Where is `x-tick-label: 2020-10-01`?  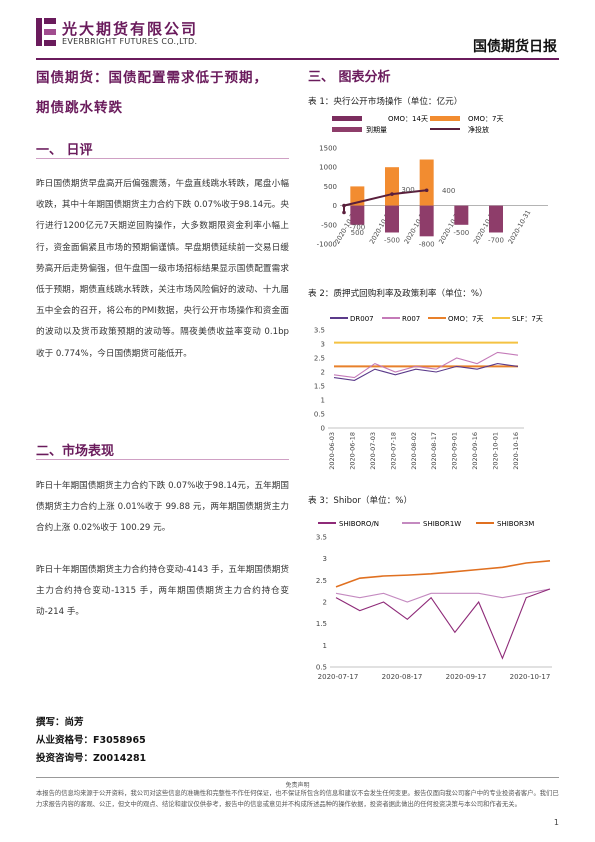
x-tick-label: 2020-10-01 is located at coordinates (496, 451).